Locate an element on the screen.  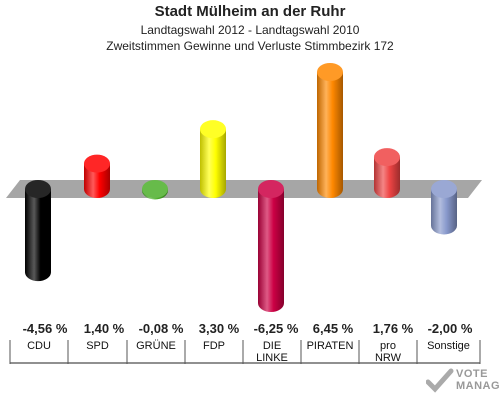
category-label: SPD is located at coordinates (97, 346).